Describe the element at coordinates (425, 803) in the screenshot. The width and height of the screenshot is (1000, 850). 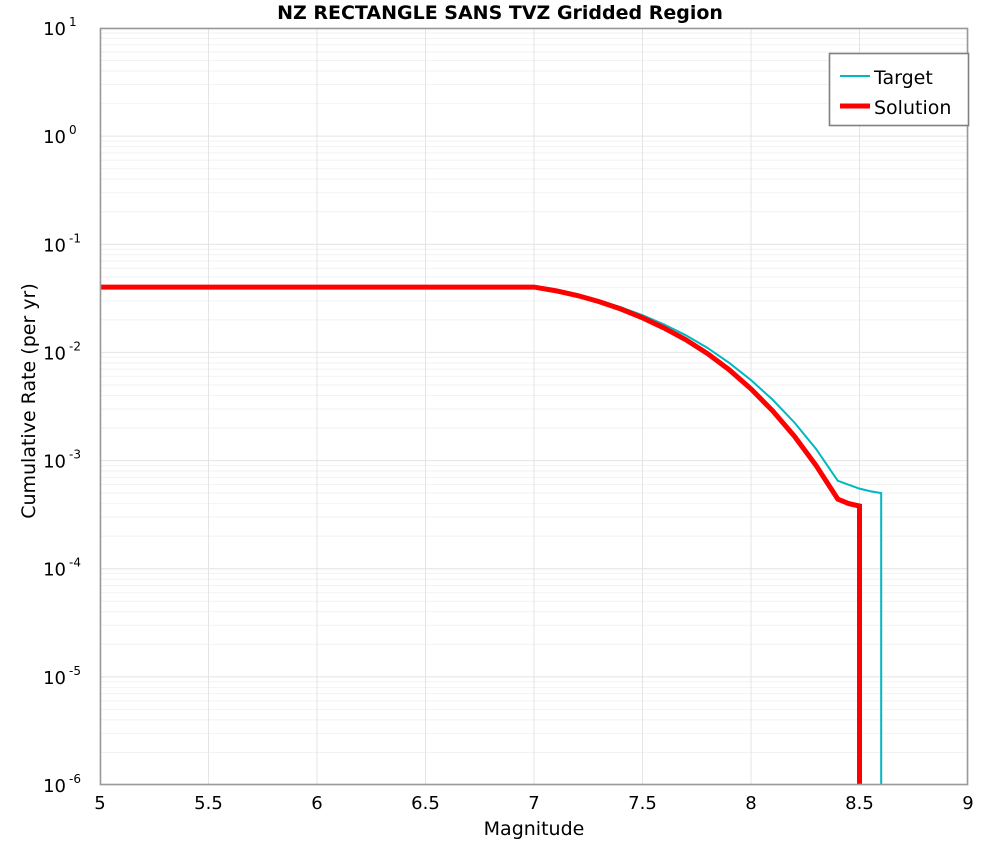
I see `x-tick-label: 6.5` at that location.